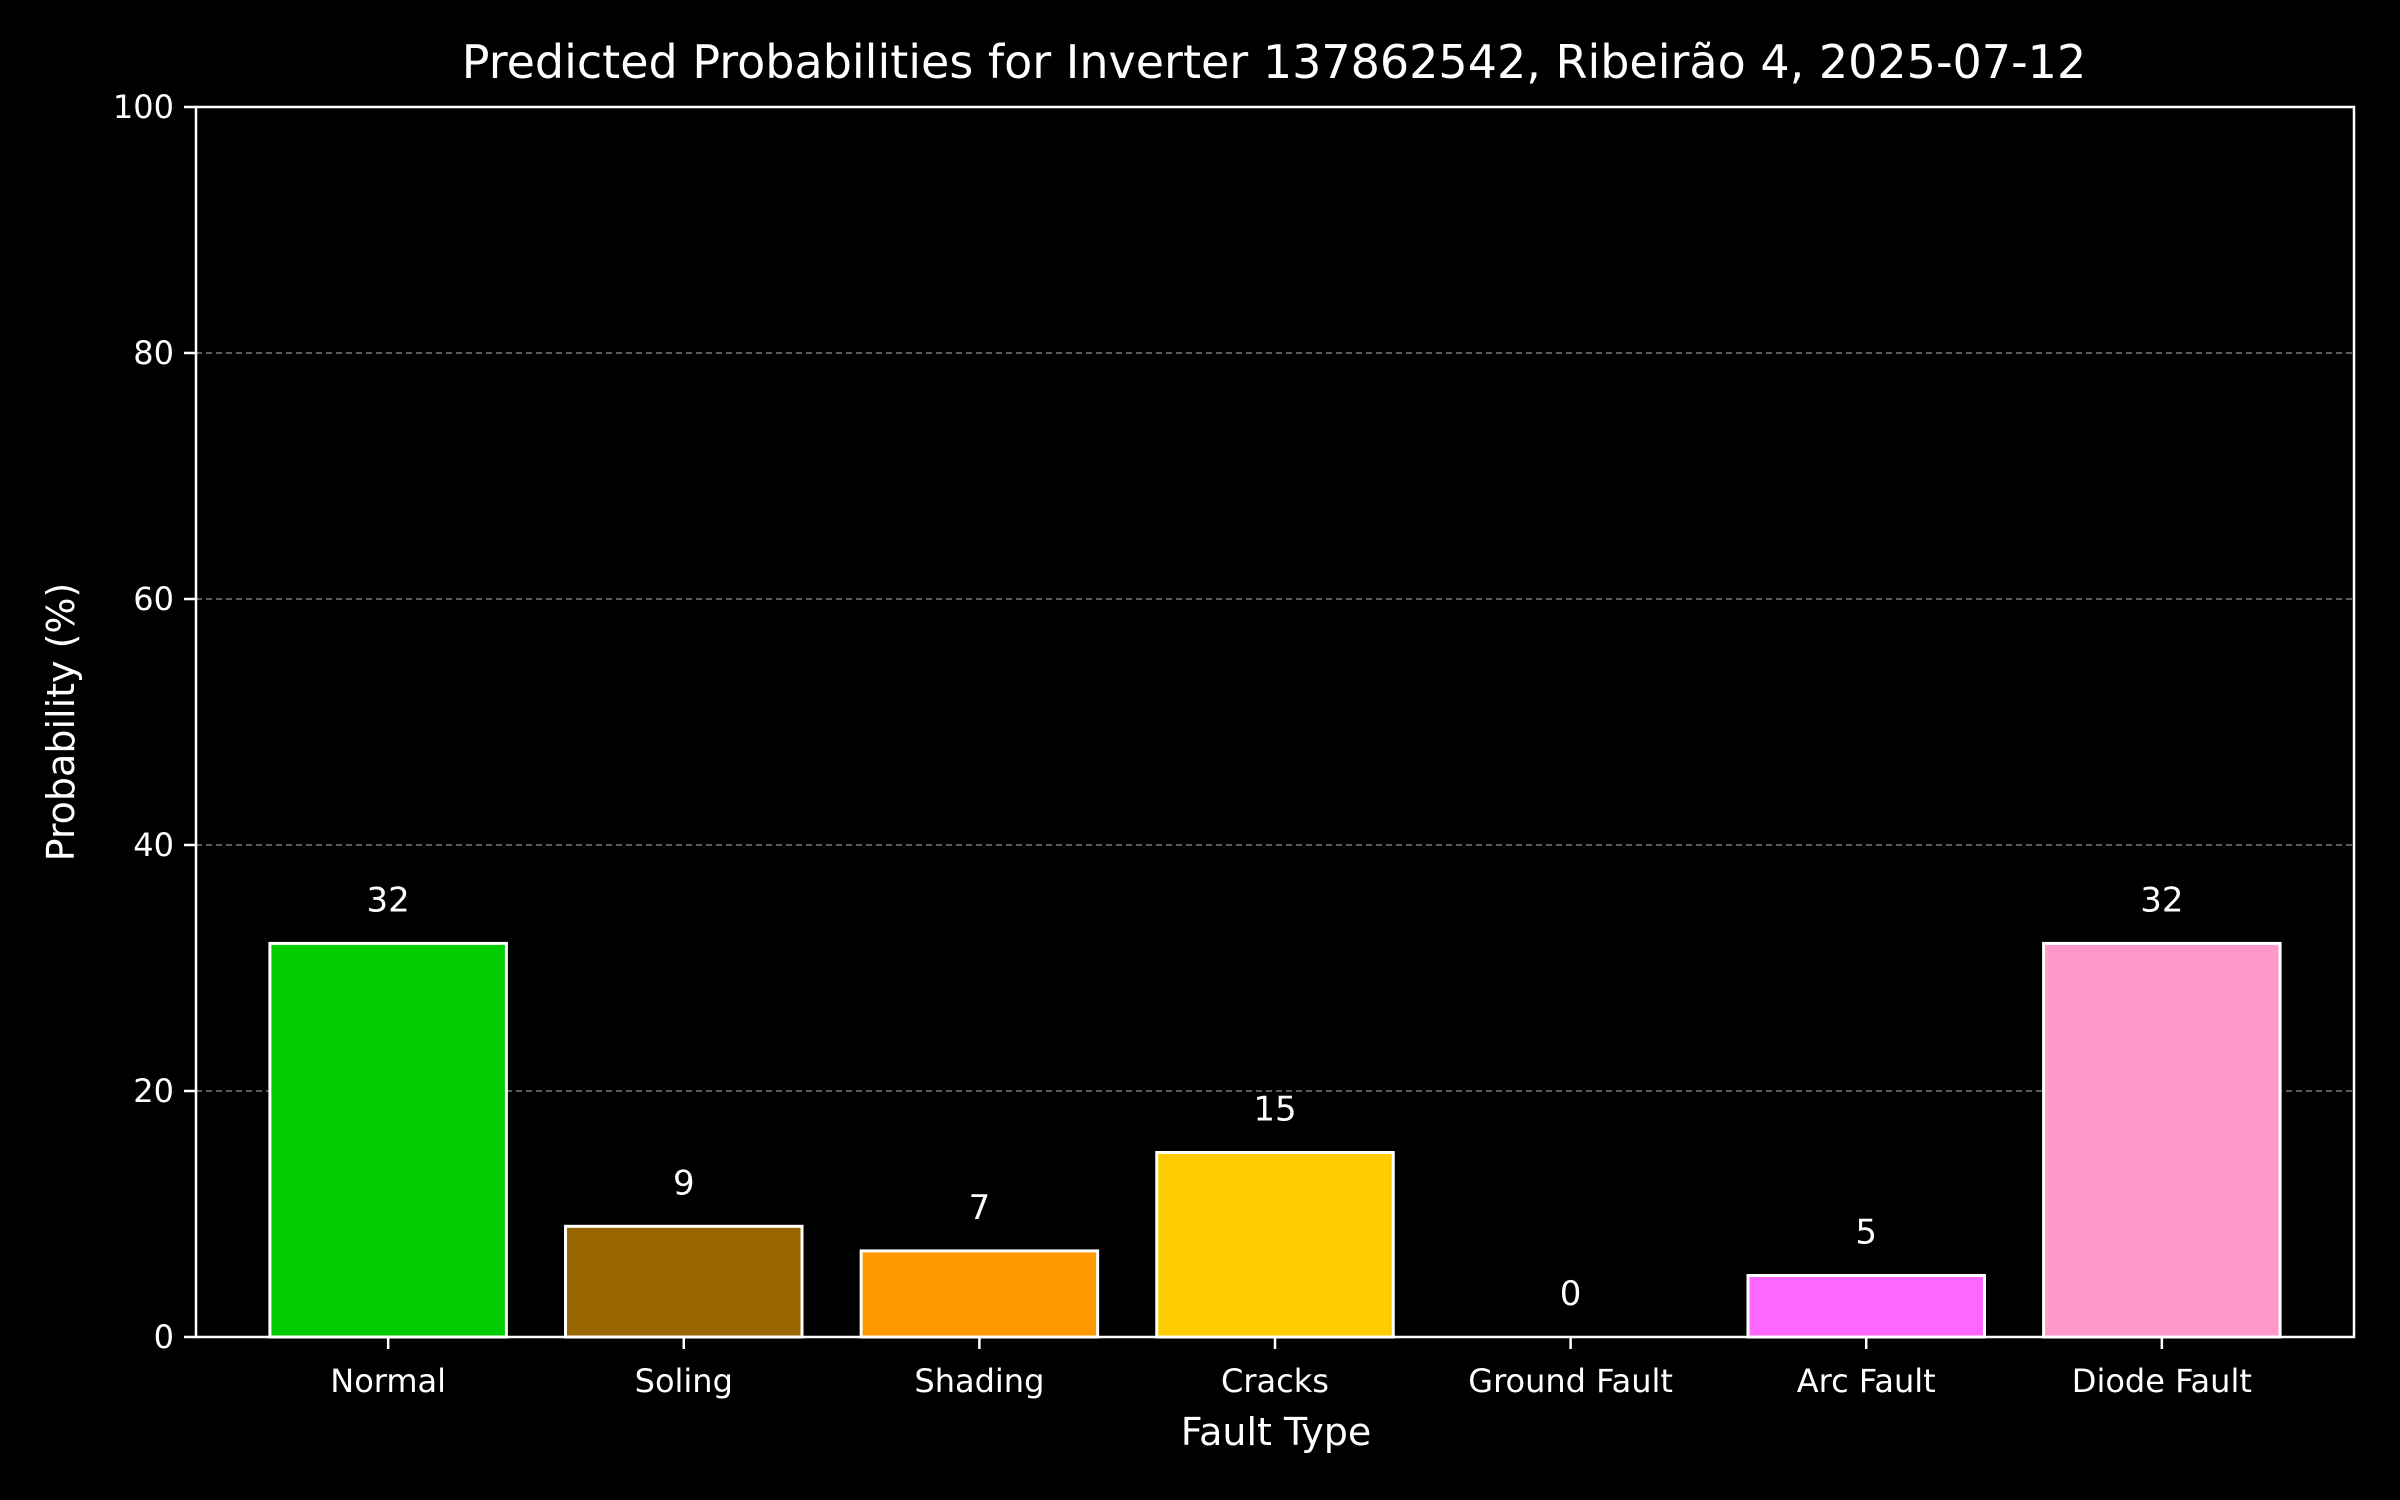  I want to click on bar-shading, so click(979, 1294).